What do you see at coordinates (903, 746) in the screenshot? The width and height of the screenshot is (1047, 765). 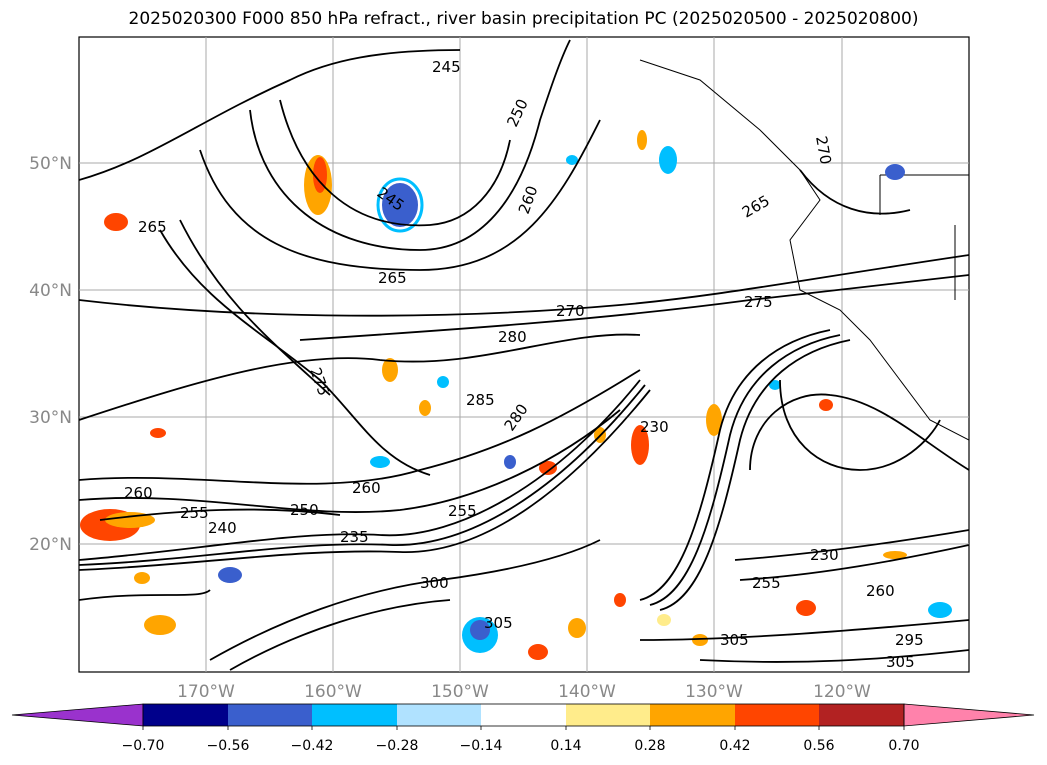 I see `colorbar-tick: 0.70` at bounding box center [903, 746].